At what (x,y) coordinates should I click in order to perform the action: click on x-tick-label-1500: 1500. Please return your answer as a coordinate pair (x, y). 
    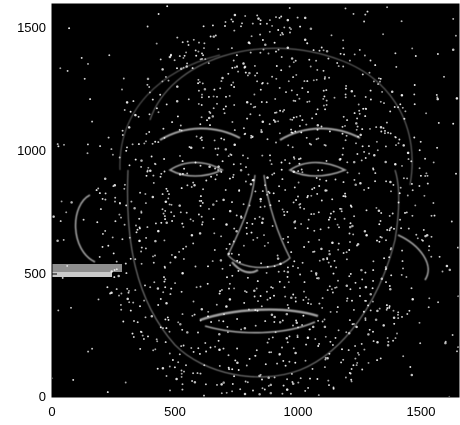
    Looking at the image, I should click on (421, 411).